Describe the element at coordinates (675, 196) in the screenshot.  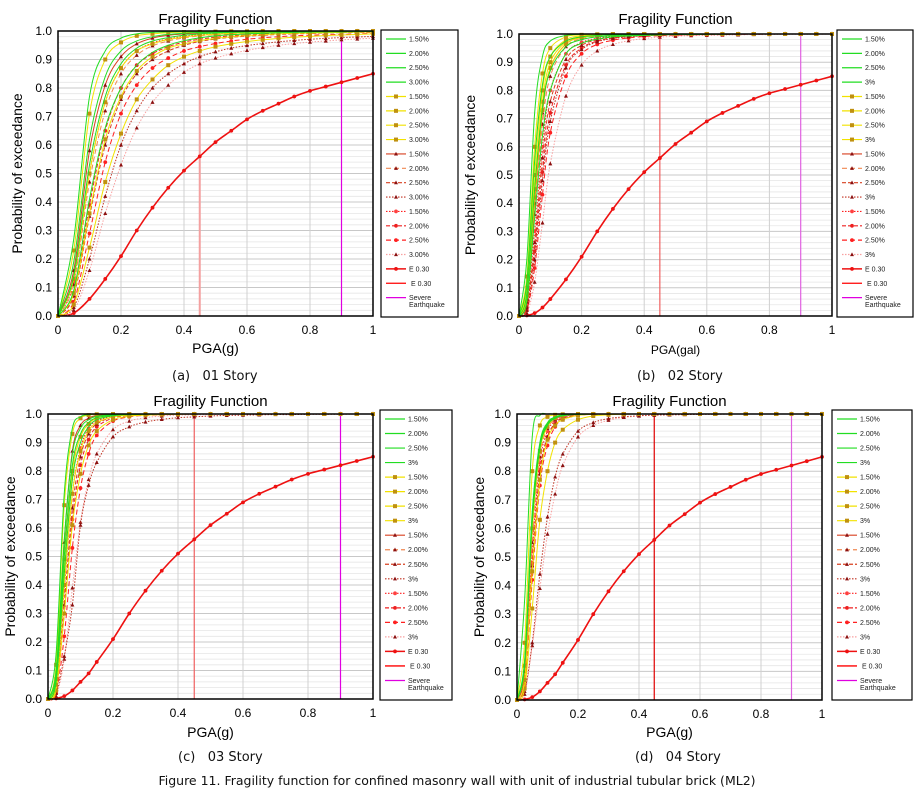
I see `series-group` at that location.